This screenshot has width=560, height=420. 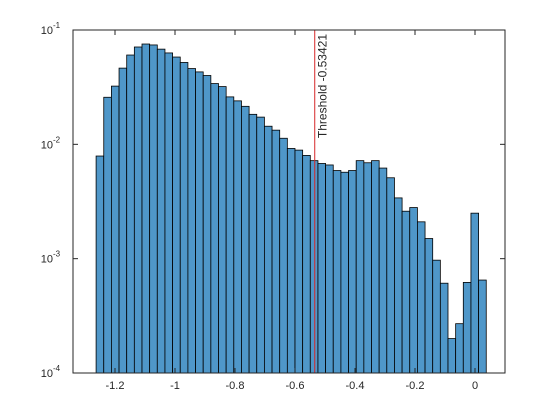 I want to click on y-tick-exponent: -1, so click(x=57, y=25).